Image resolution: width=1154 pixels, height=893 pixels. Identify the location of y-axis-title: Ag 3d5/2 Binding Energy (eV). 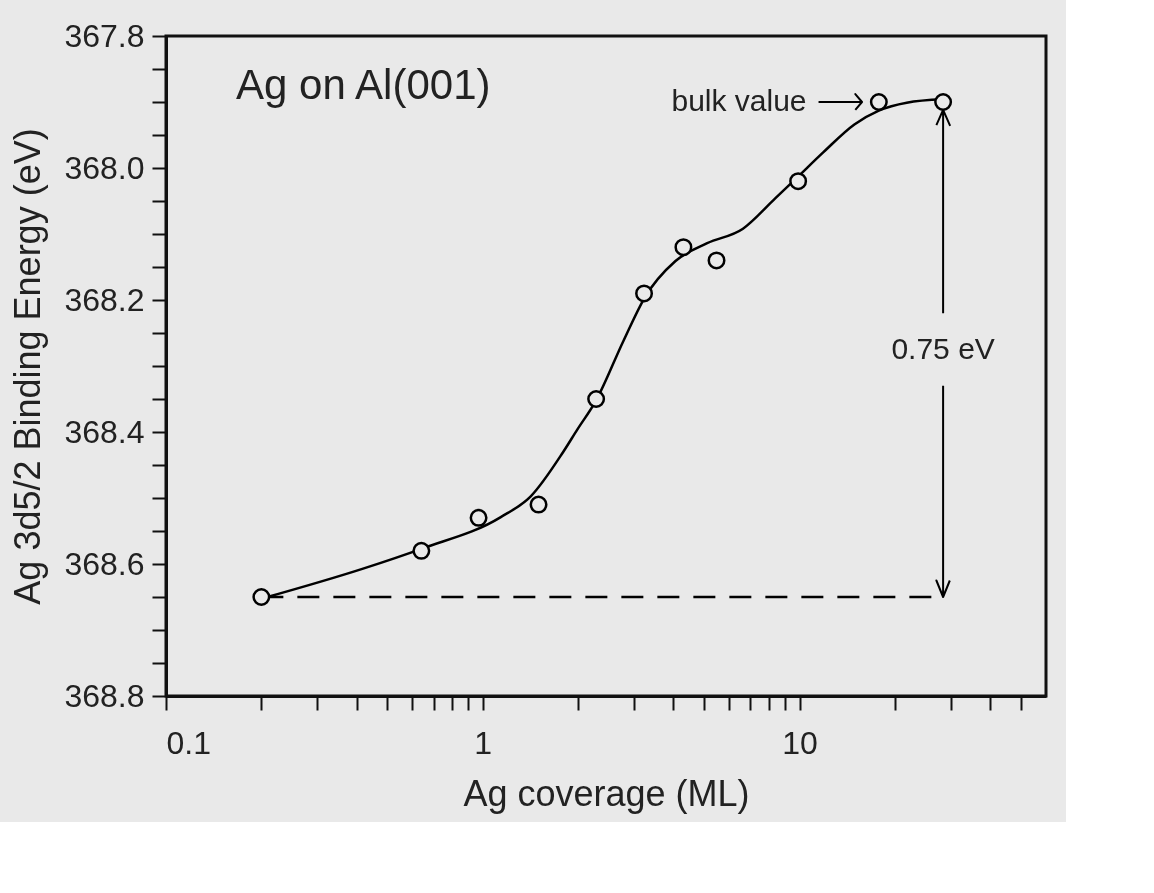
(28, 366).